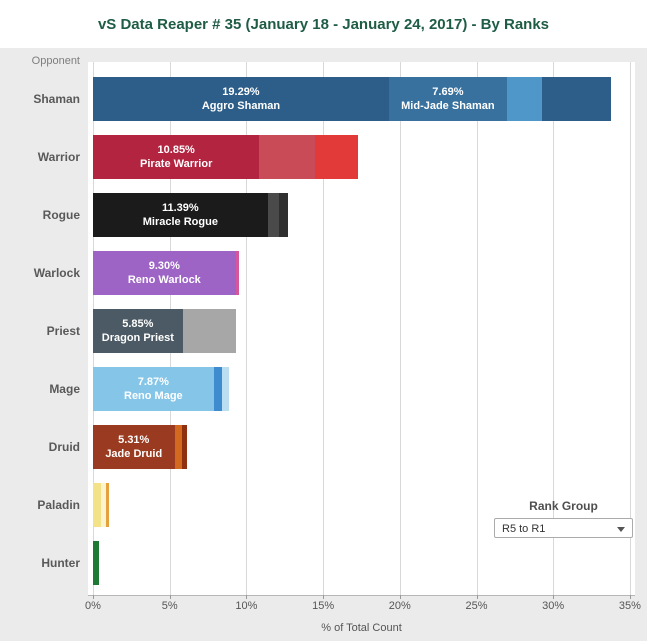  What do you see at coordinates (56, 273) in the screenshot?
I see `category-label-warlock: Warlock` at bounding box center [56, 273].